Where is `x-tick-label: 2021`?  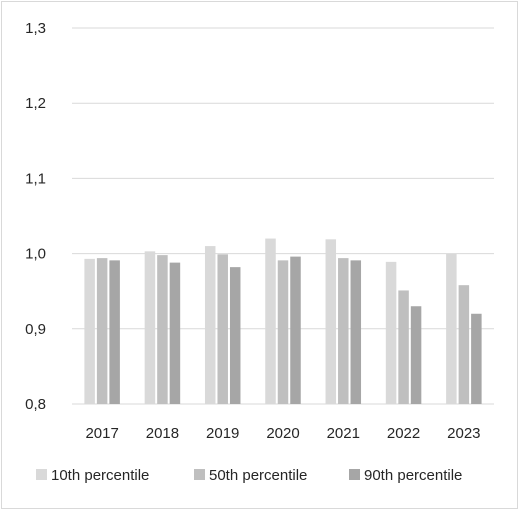
x-tick-label: 2021 is located at coordinates (343, 433).